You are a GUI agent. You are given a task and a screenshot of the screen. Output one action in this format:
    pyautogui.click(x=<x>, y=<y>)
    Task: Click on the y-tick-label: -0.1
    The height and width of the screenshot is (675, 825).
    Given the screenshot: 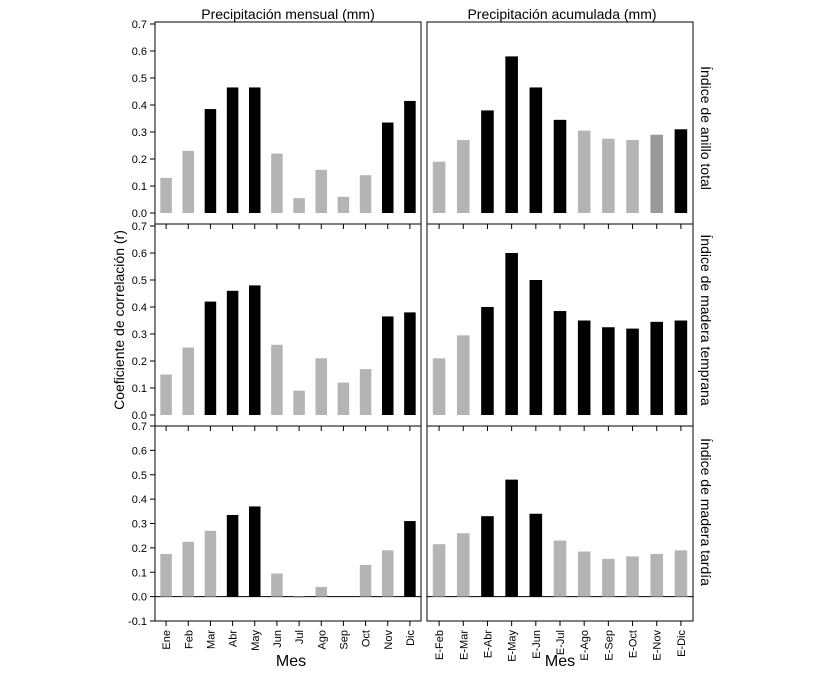 What is the action you would take?
    pyautogui.click(x=137, y=622)
    